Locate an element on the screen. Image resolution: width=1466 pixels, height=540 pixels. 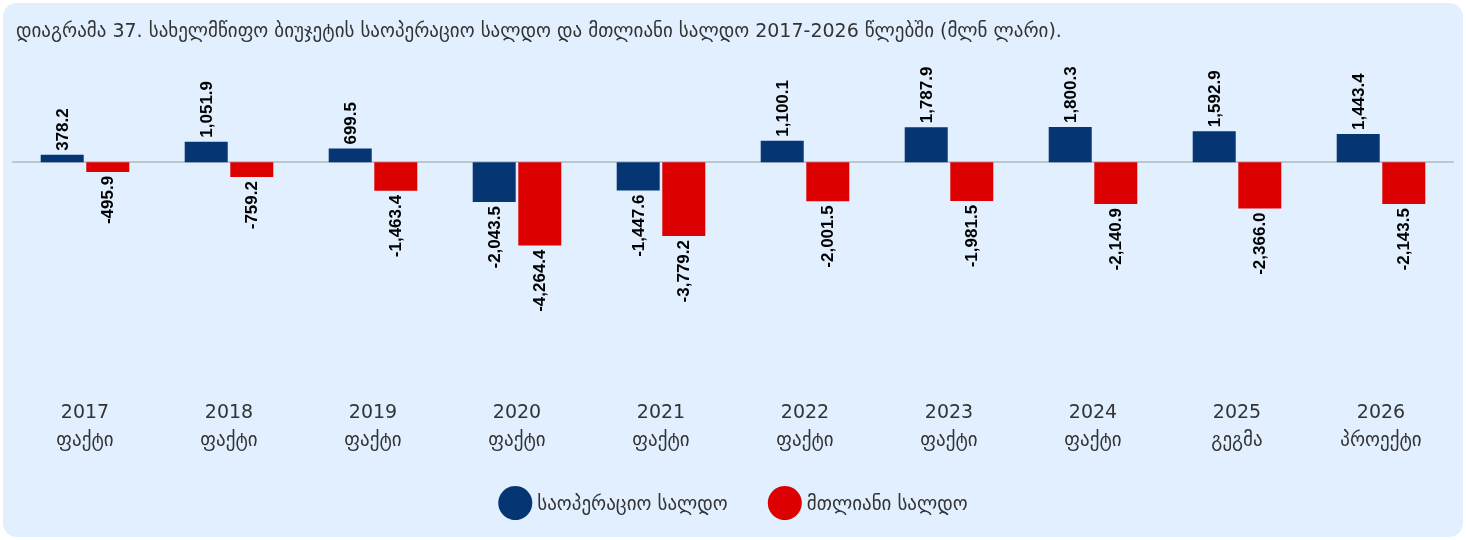
data-label: 1,100.1 is located at coordinates (782, 108).